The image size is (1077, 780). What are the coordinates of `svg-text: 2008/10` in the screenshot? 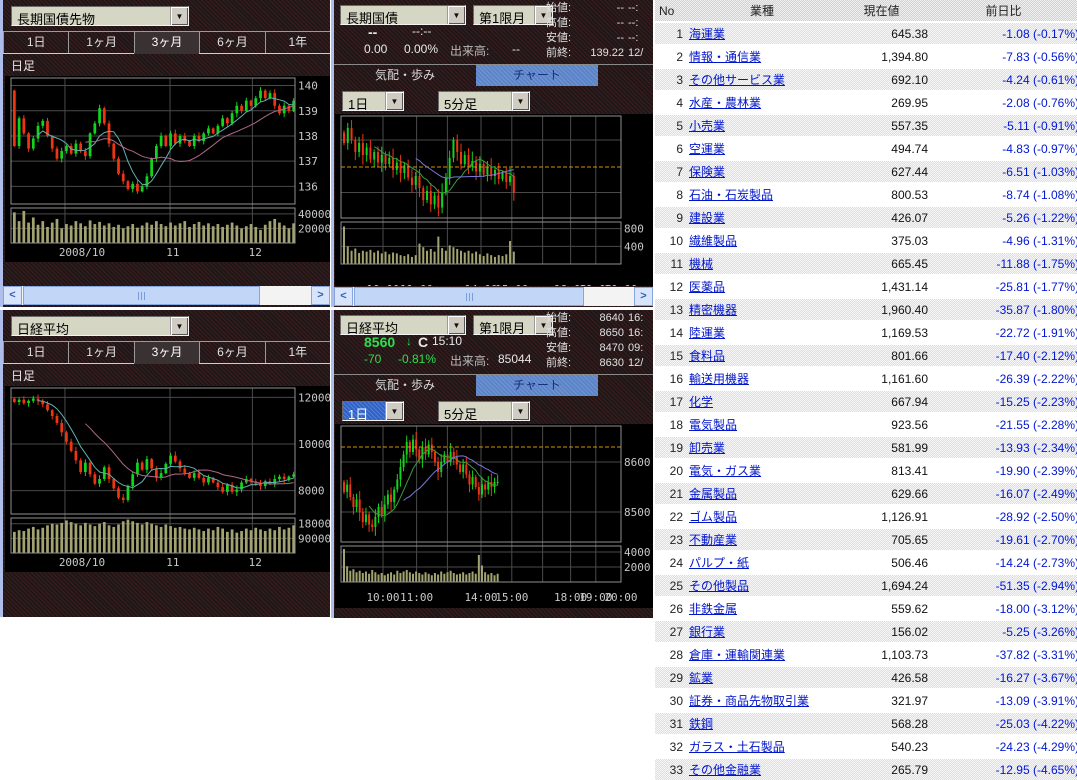 It's located at (82, 252).